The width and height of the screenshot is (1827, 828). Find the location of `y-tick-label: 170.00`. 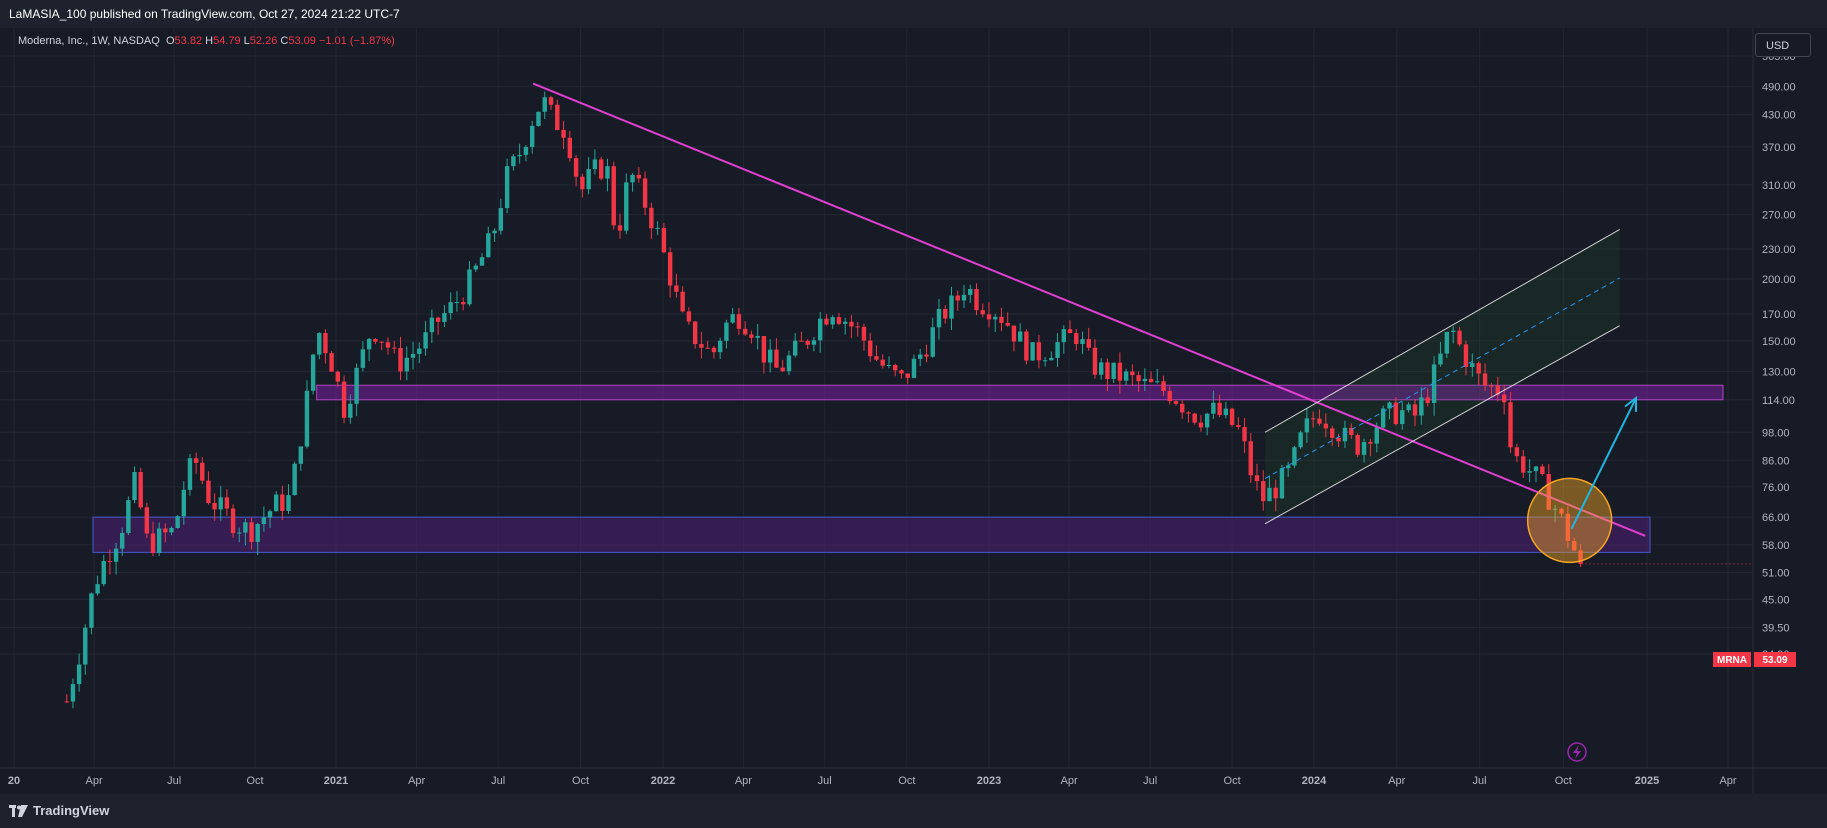

y-tick-label: 170.00 is located at coordinates (1779, 315).